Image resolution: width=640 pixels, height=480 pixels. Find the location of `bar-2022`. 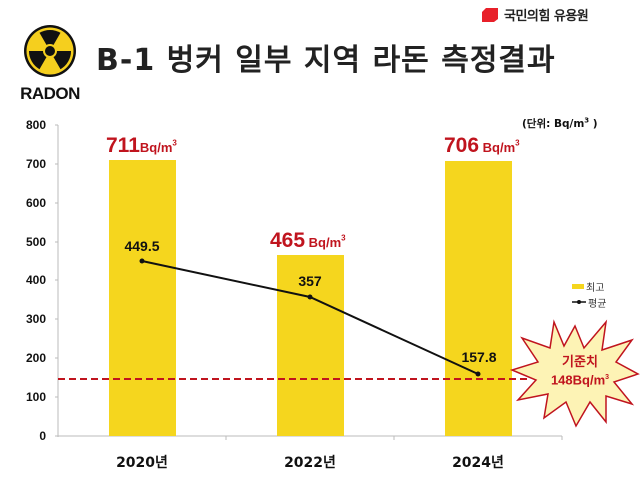

bar-2022 is located at coordinates (310, 345).